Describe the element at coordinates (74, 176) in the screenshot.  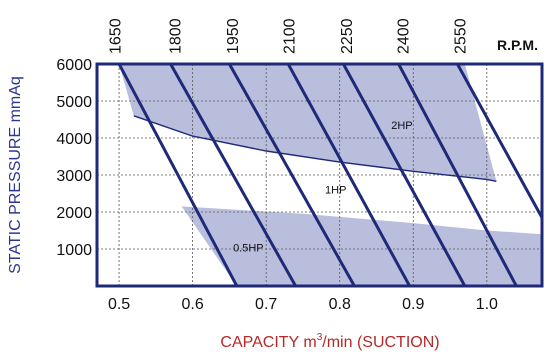
I see `y-tick-label: 3000` at that location.